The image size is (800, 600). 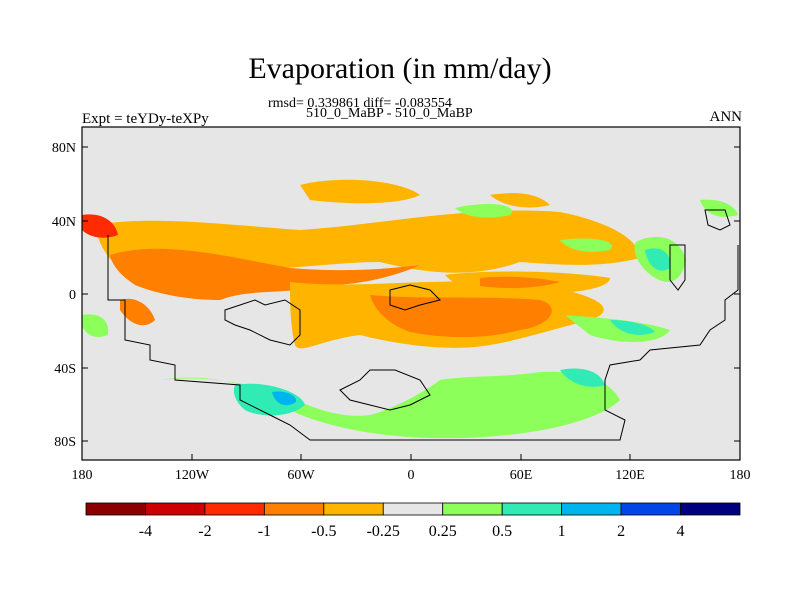 I want to click on lat-tick-label: 80N, so click(x=64, y=148).